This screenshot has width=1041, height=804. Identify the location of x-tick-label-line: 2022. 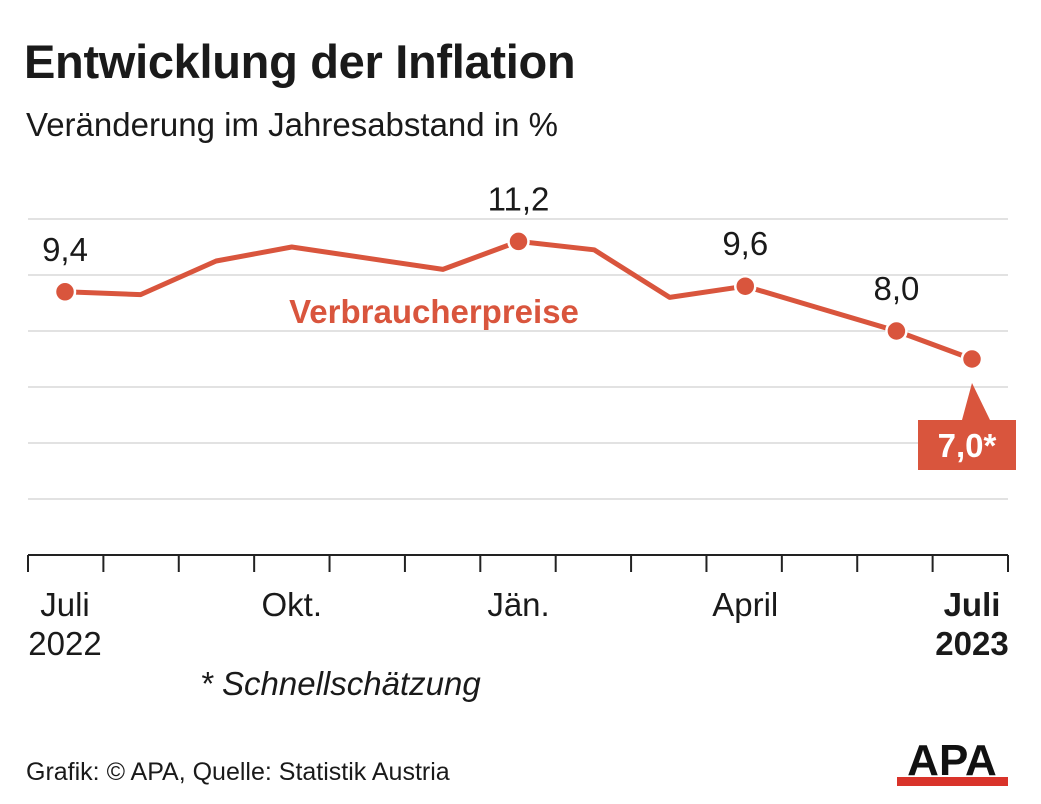
(64, 643).